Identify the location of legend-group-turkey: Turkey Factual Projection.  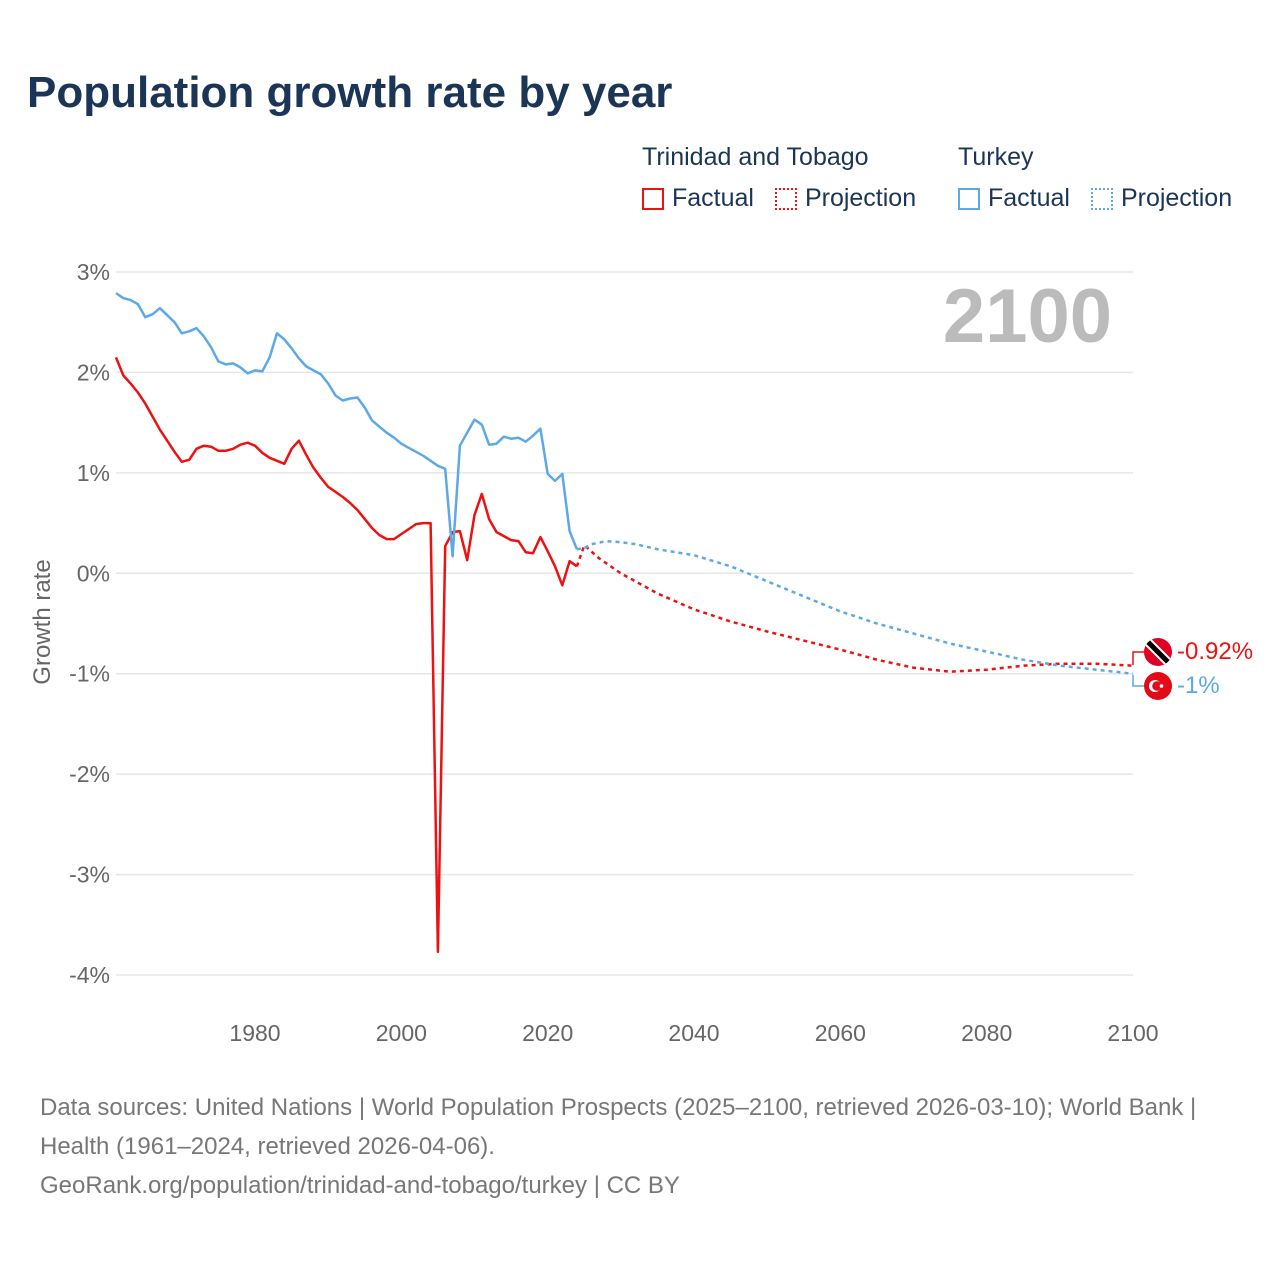
(1095, 180).